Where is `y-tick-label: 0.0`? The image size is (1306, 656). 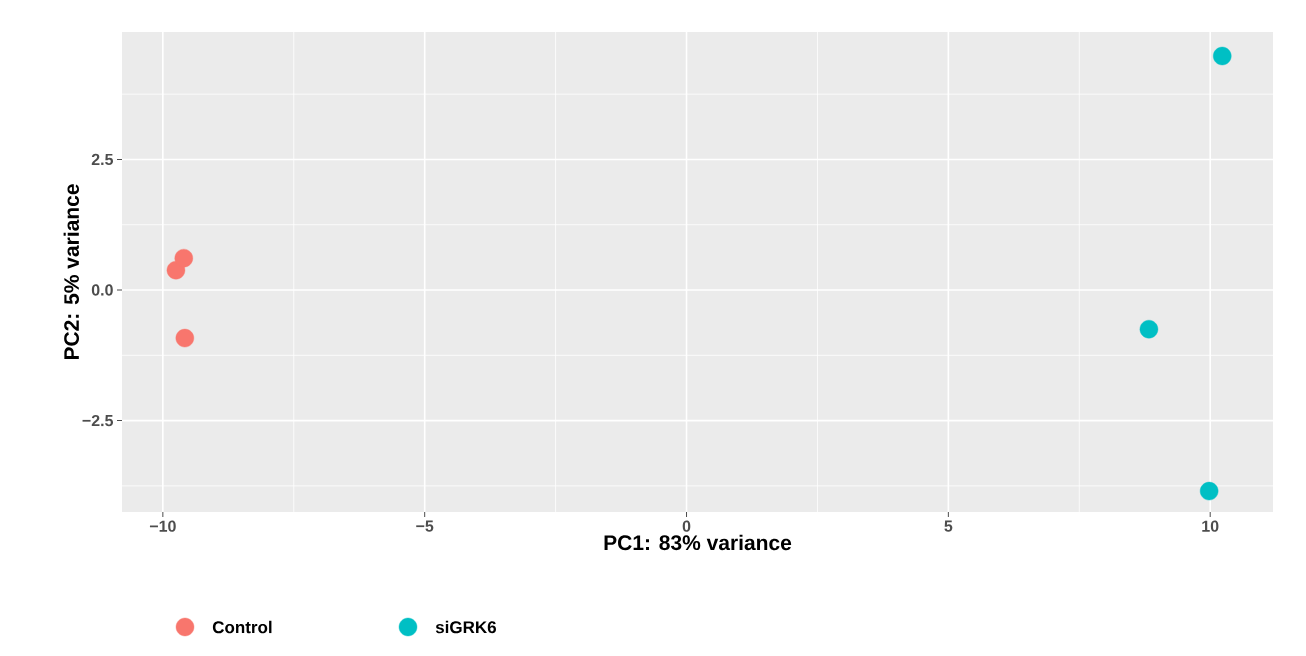 y-tick-label: 0.0 is located at coordinates (102, 290).